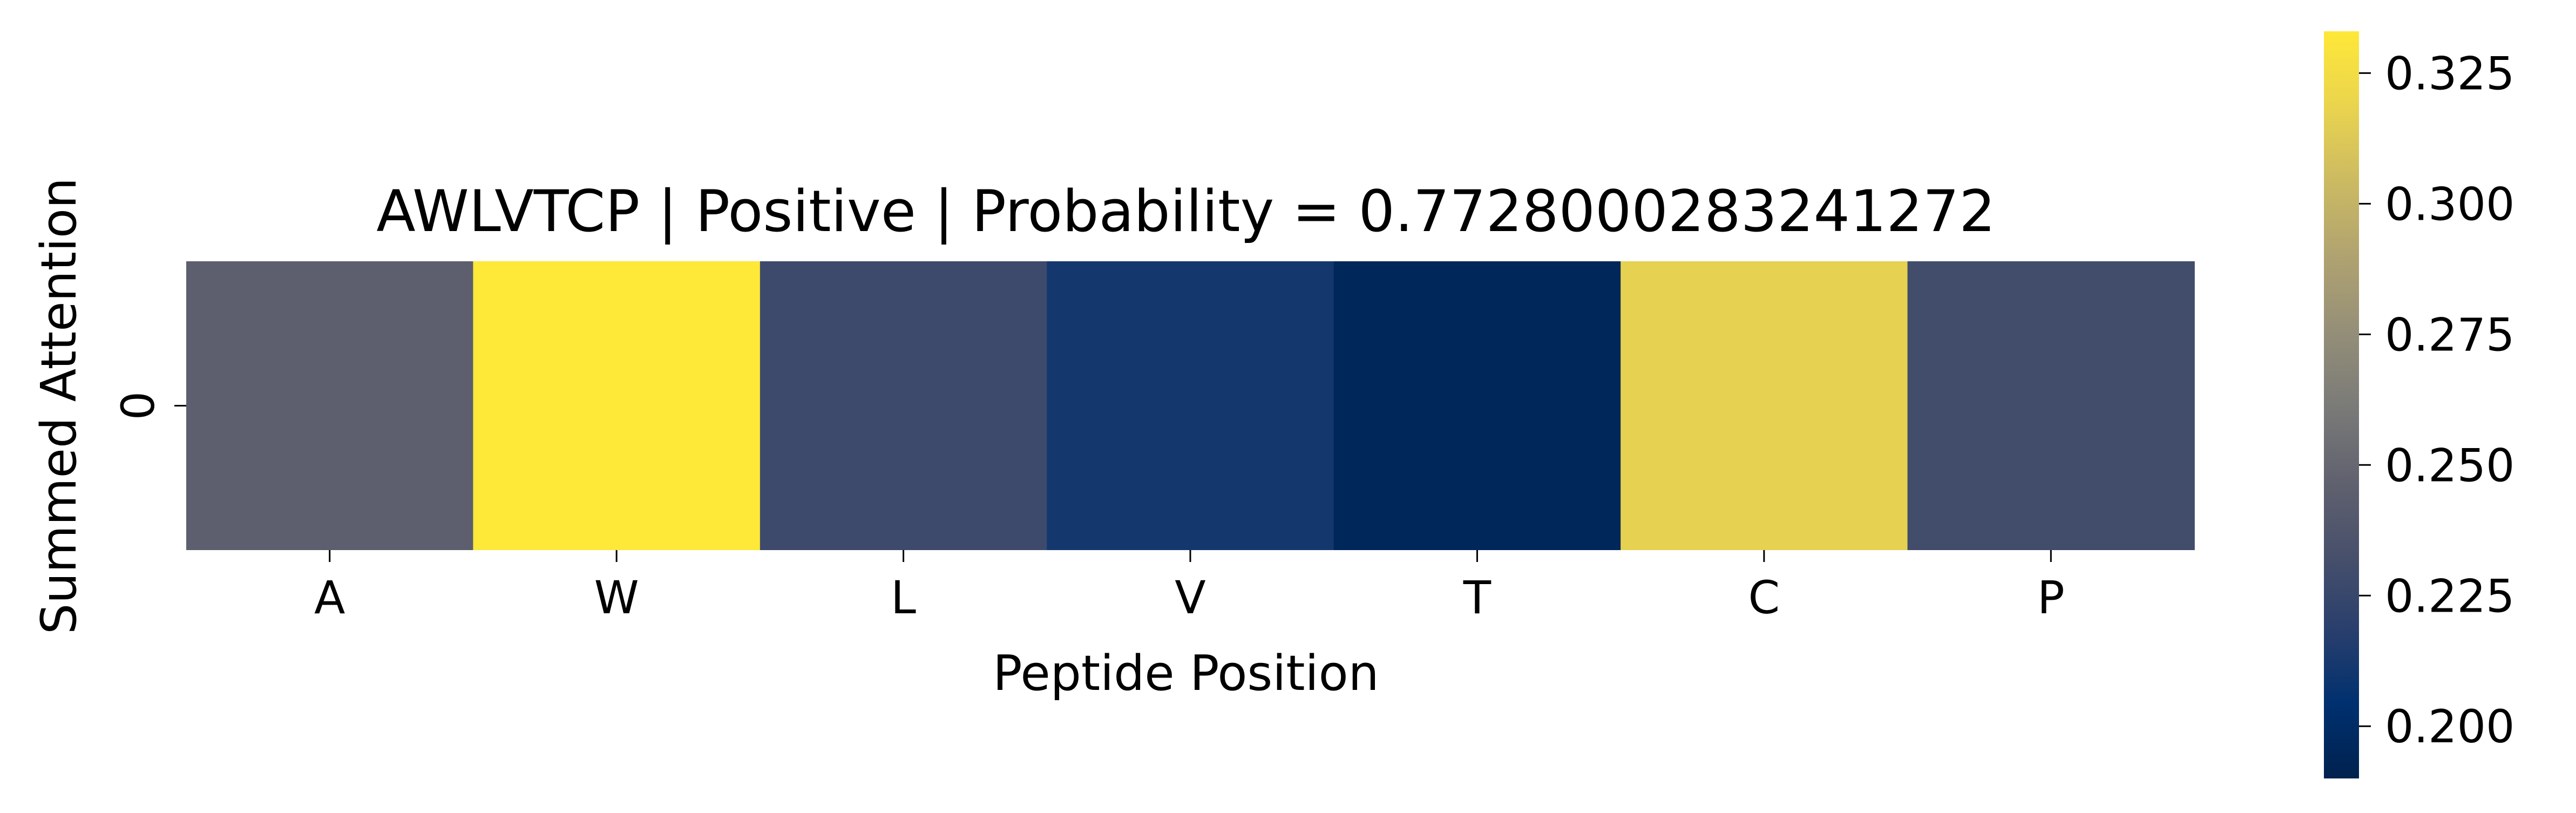 Image resolution: width=2576 pixels, height=813 pixels. I want to click on y-axis-label: Summed Attention, so click(59, 406).